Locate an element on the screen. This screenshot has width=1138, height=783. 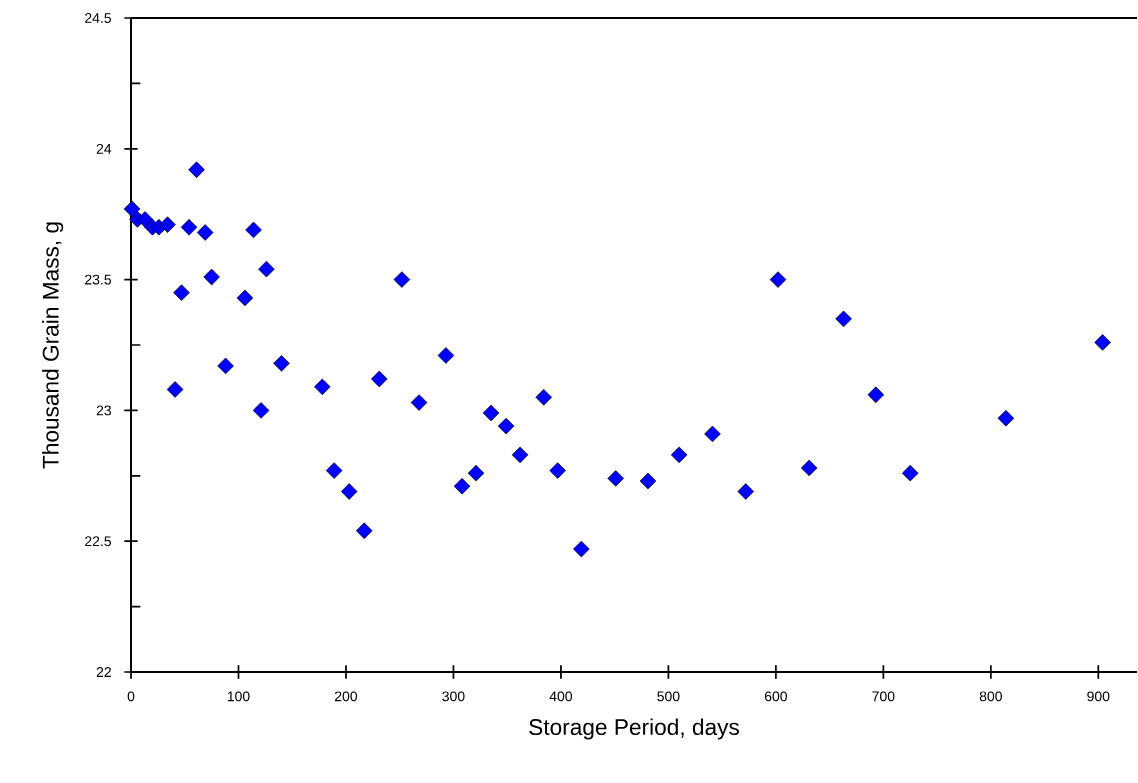
y-tick-label: 22 is located at coordinates (103, 672).